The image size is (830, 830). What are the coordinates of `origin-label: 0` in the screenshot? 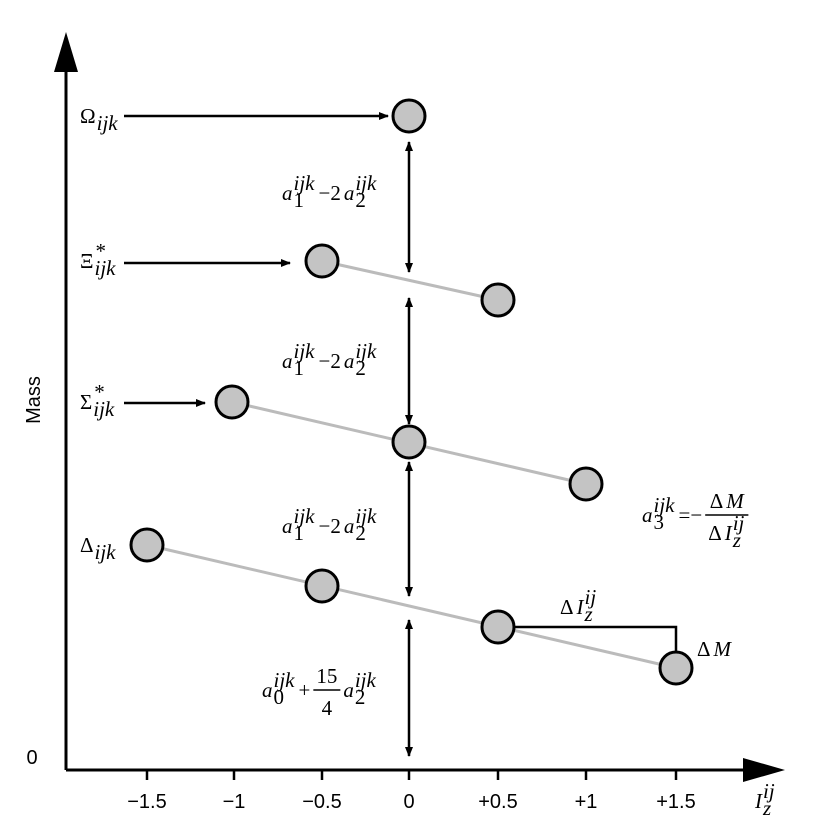 It's located at (31, 758).